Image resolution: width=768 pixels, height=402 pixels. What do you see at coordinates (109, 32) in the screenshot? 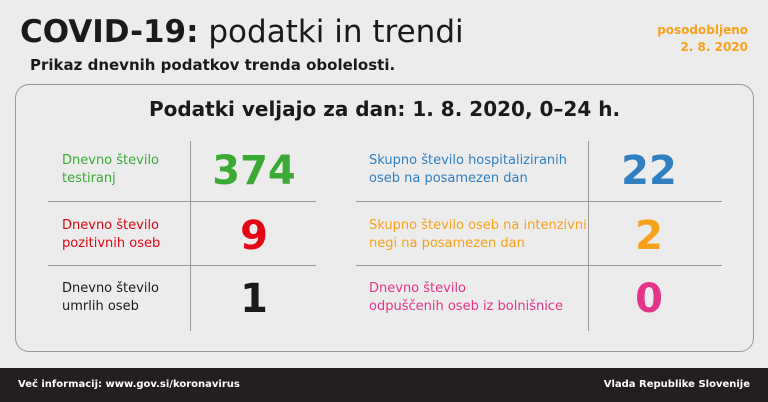
I see `title-bold: COVID-19:` at bounding box center [109, 32].